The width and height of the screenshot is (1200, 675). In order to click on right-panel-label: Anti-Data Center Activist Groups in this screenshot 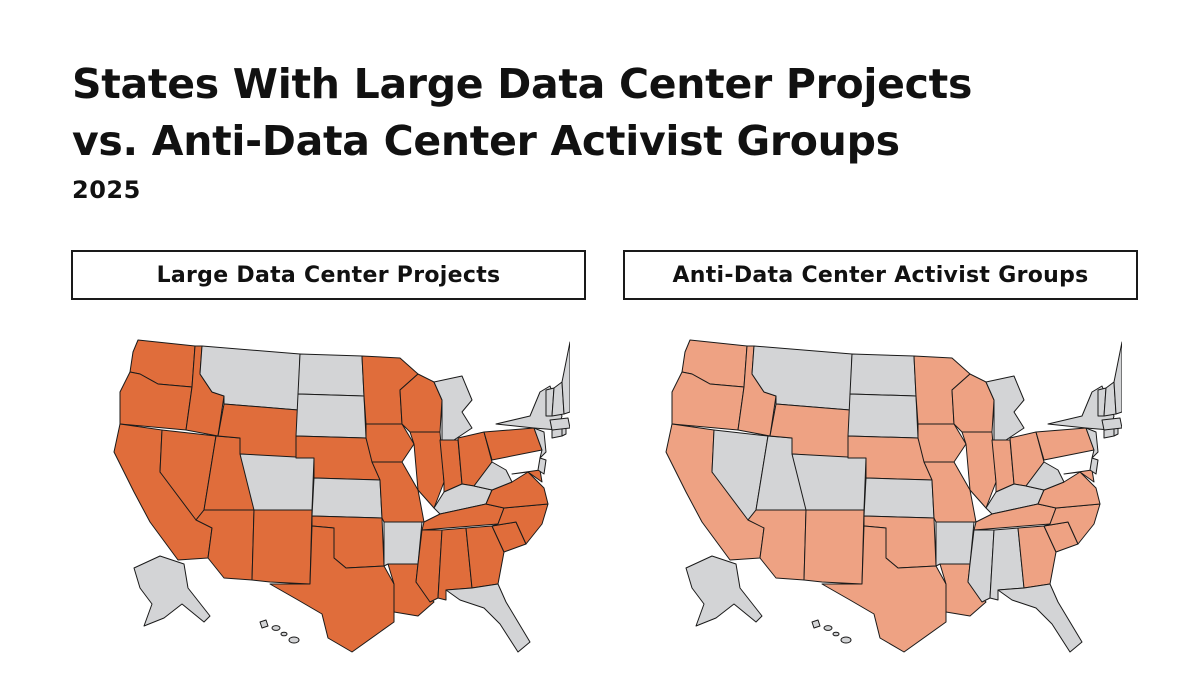, I will do `click(880, 275)`.